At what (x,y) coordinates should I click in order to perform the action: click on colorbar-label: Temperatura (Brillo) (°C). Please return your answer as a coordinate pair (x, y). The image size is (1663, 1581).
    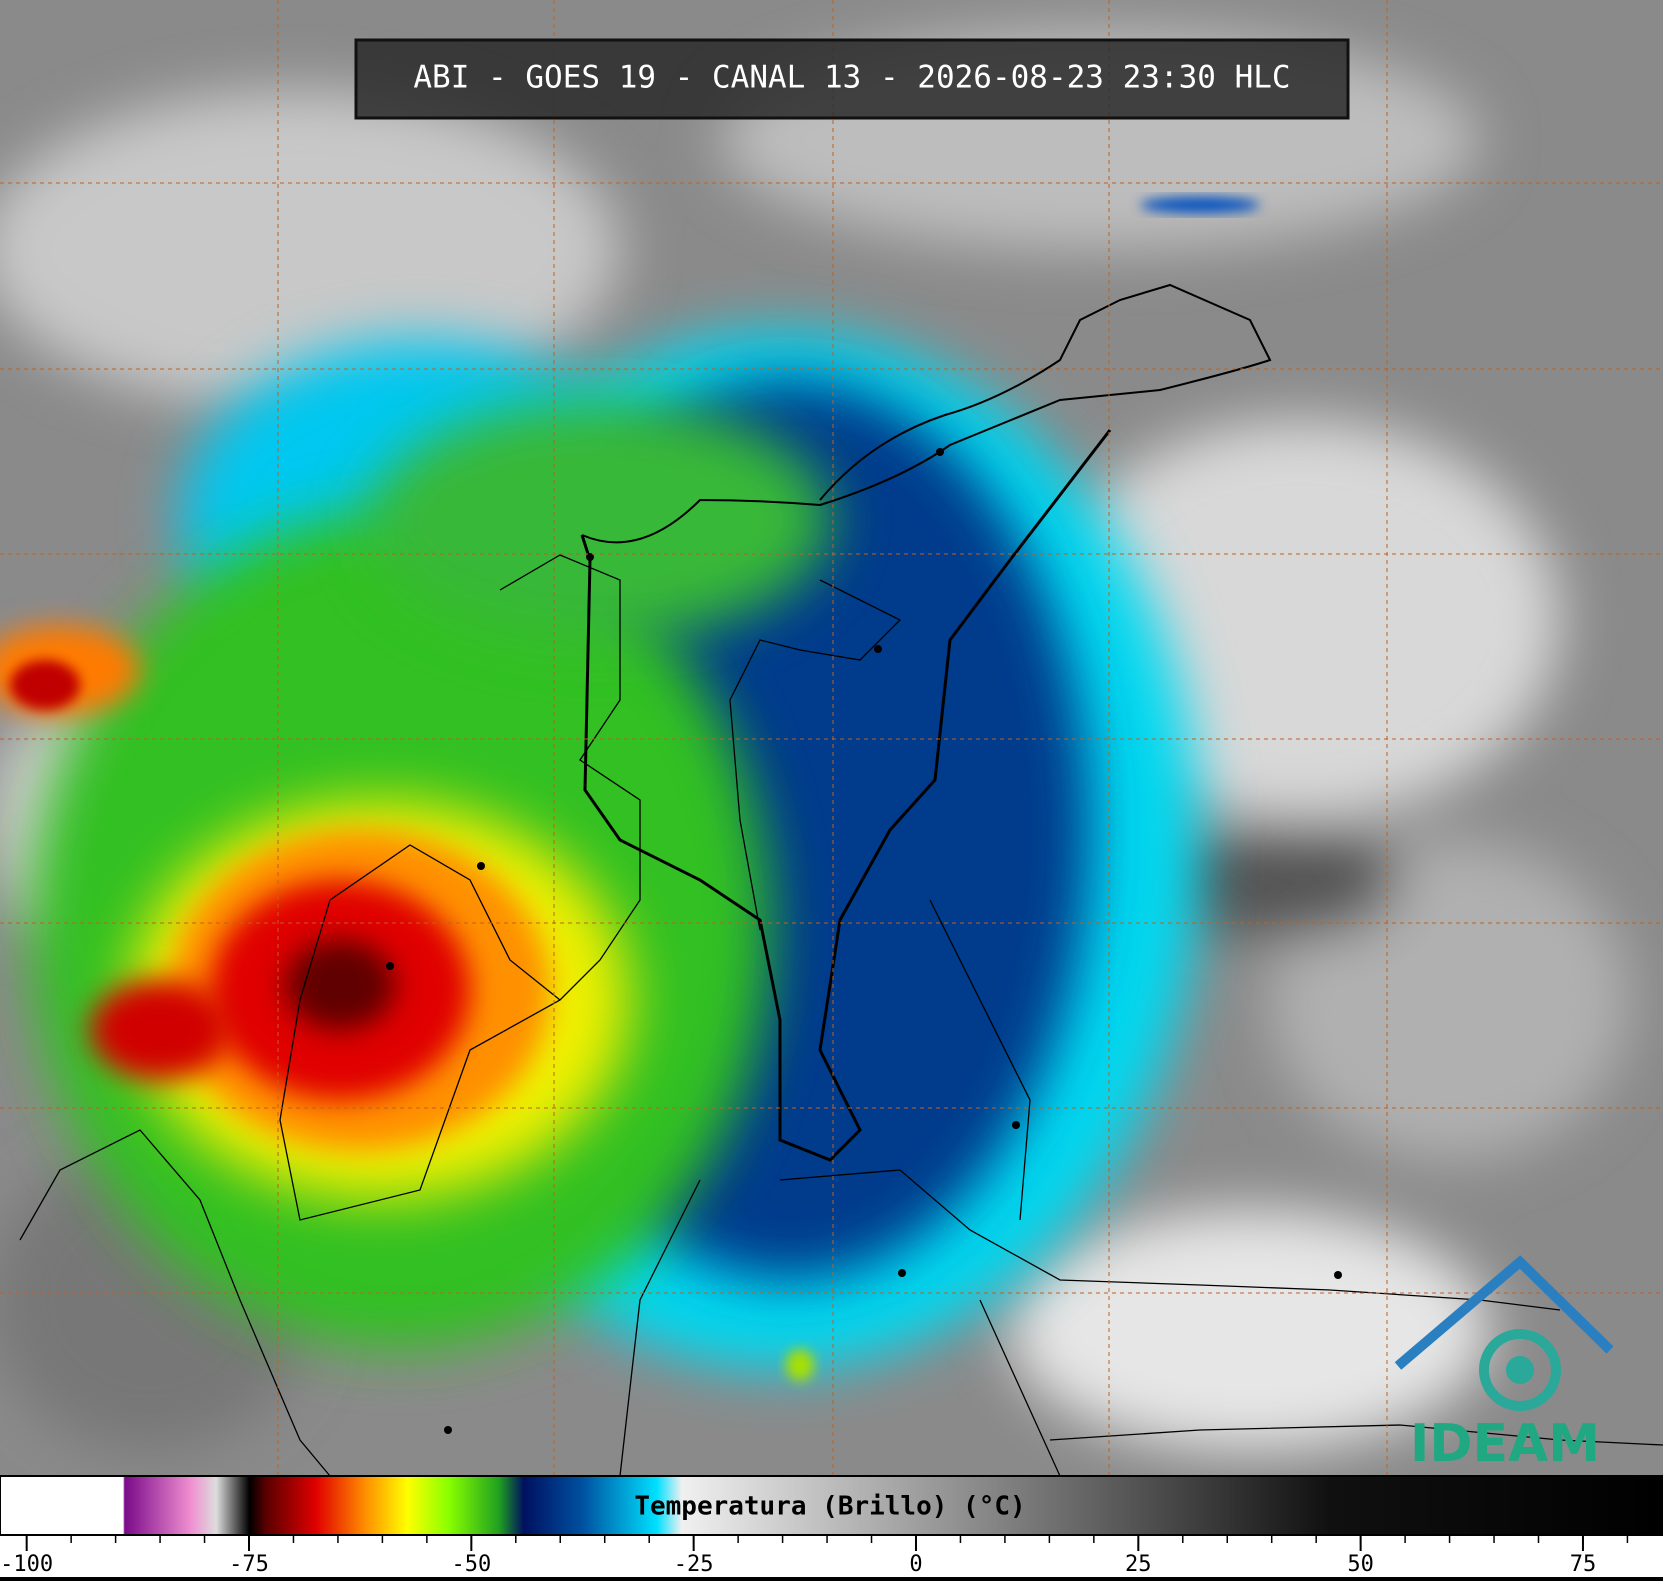
    Looking at the image, I should click on (829, 1507).